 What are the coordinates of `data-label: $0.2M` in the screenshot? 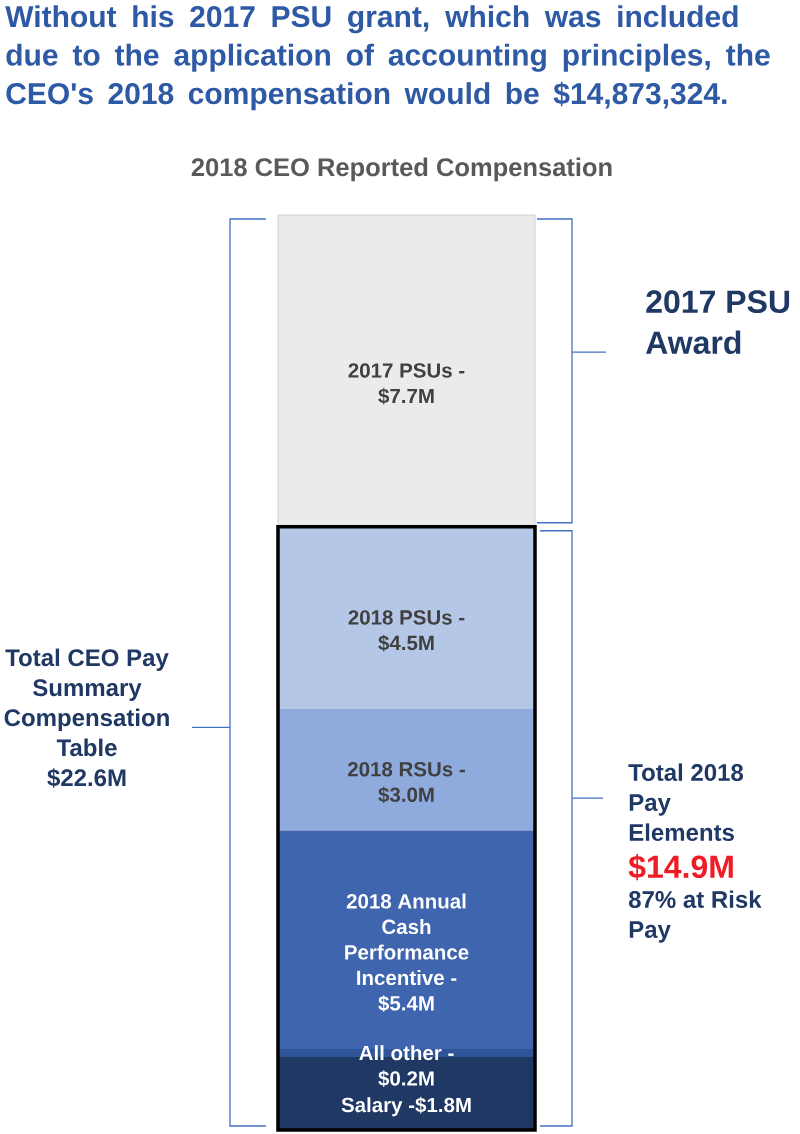 It's located at (406, 1079).